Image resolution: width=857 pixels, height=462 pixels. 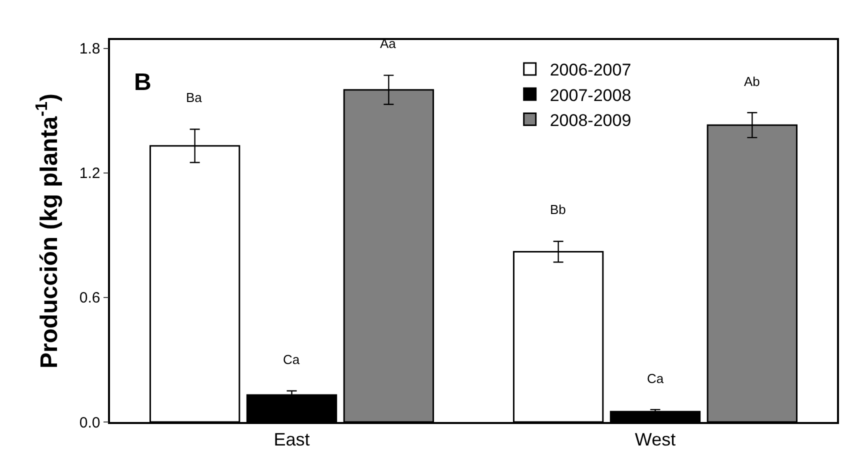 I want to click on x-tick-label: East, so click(x=292, y=439).